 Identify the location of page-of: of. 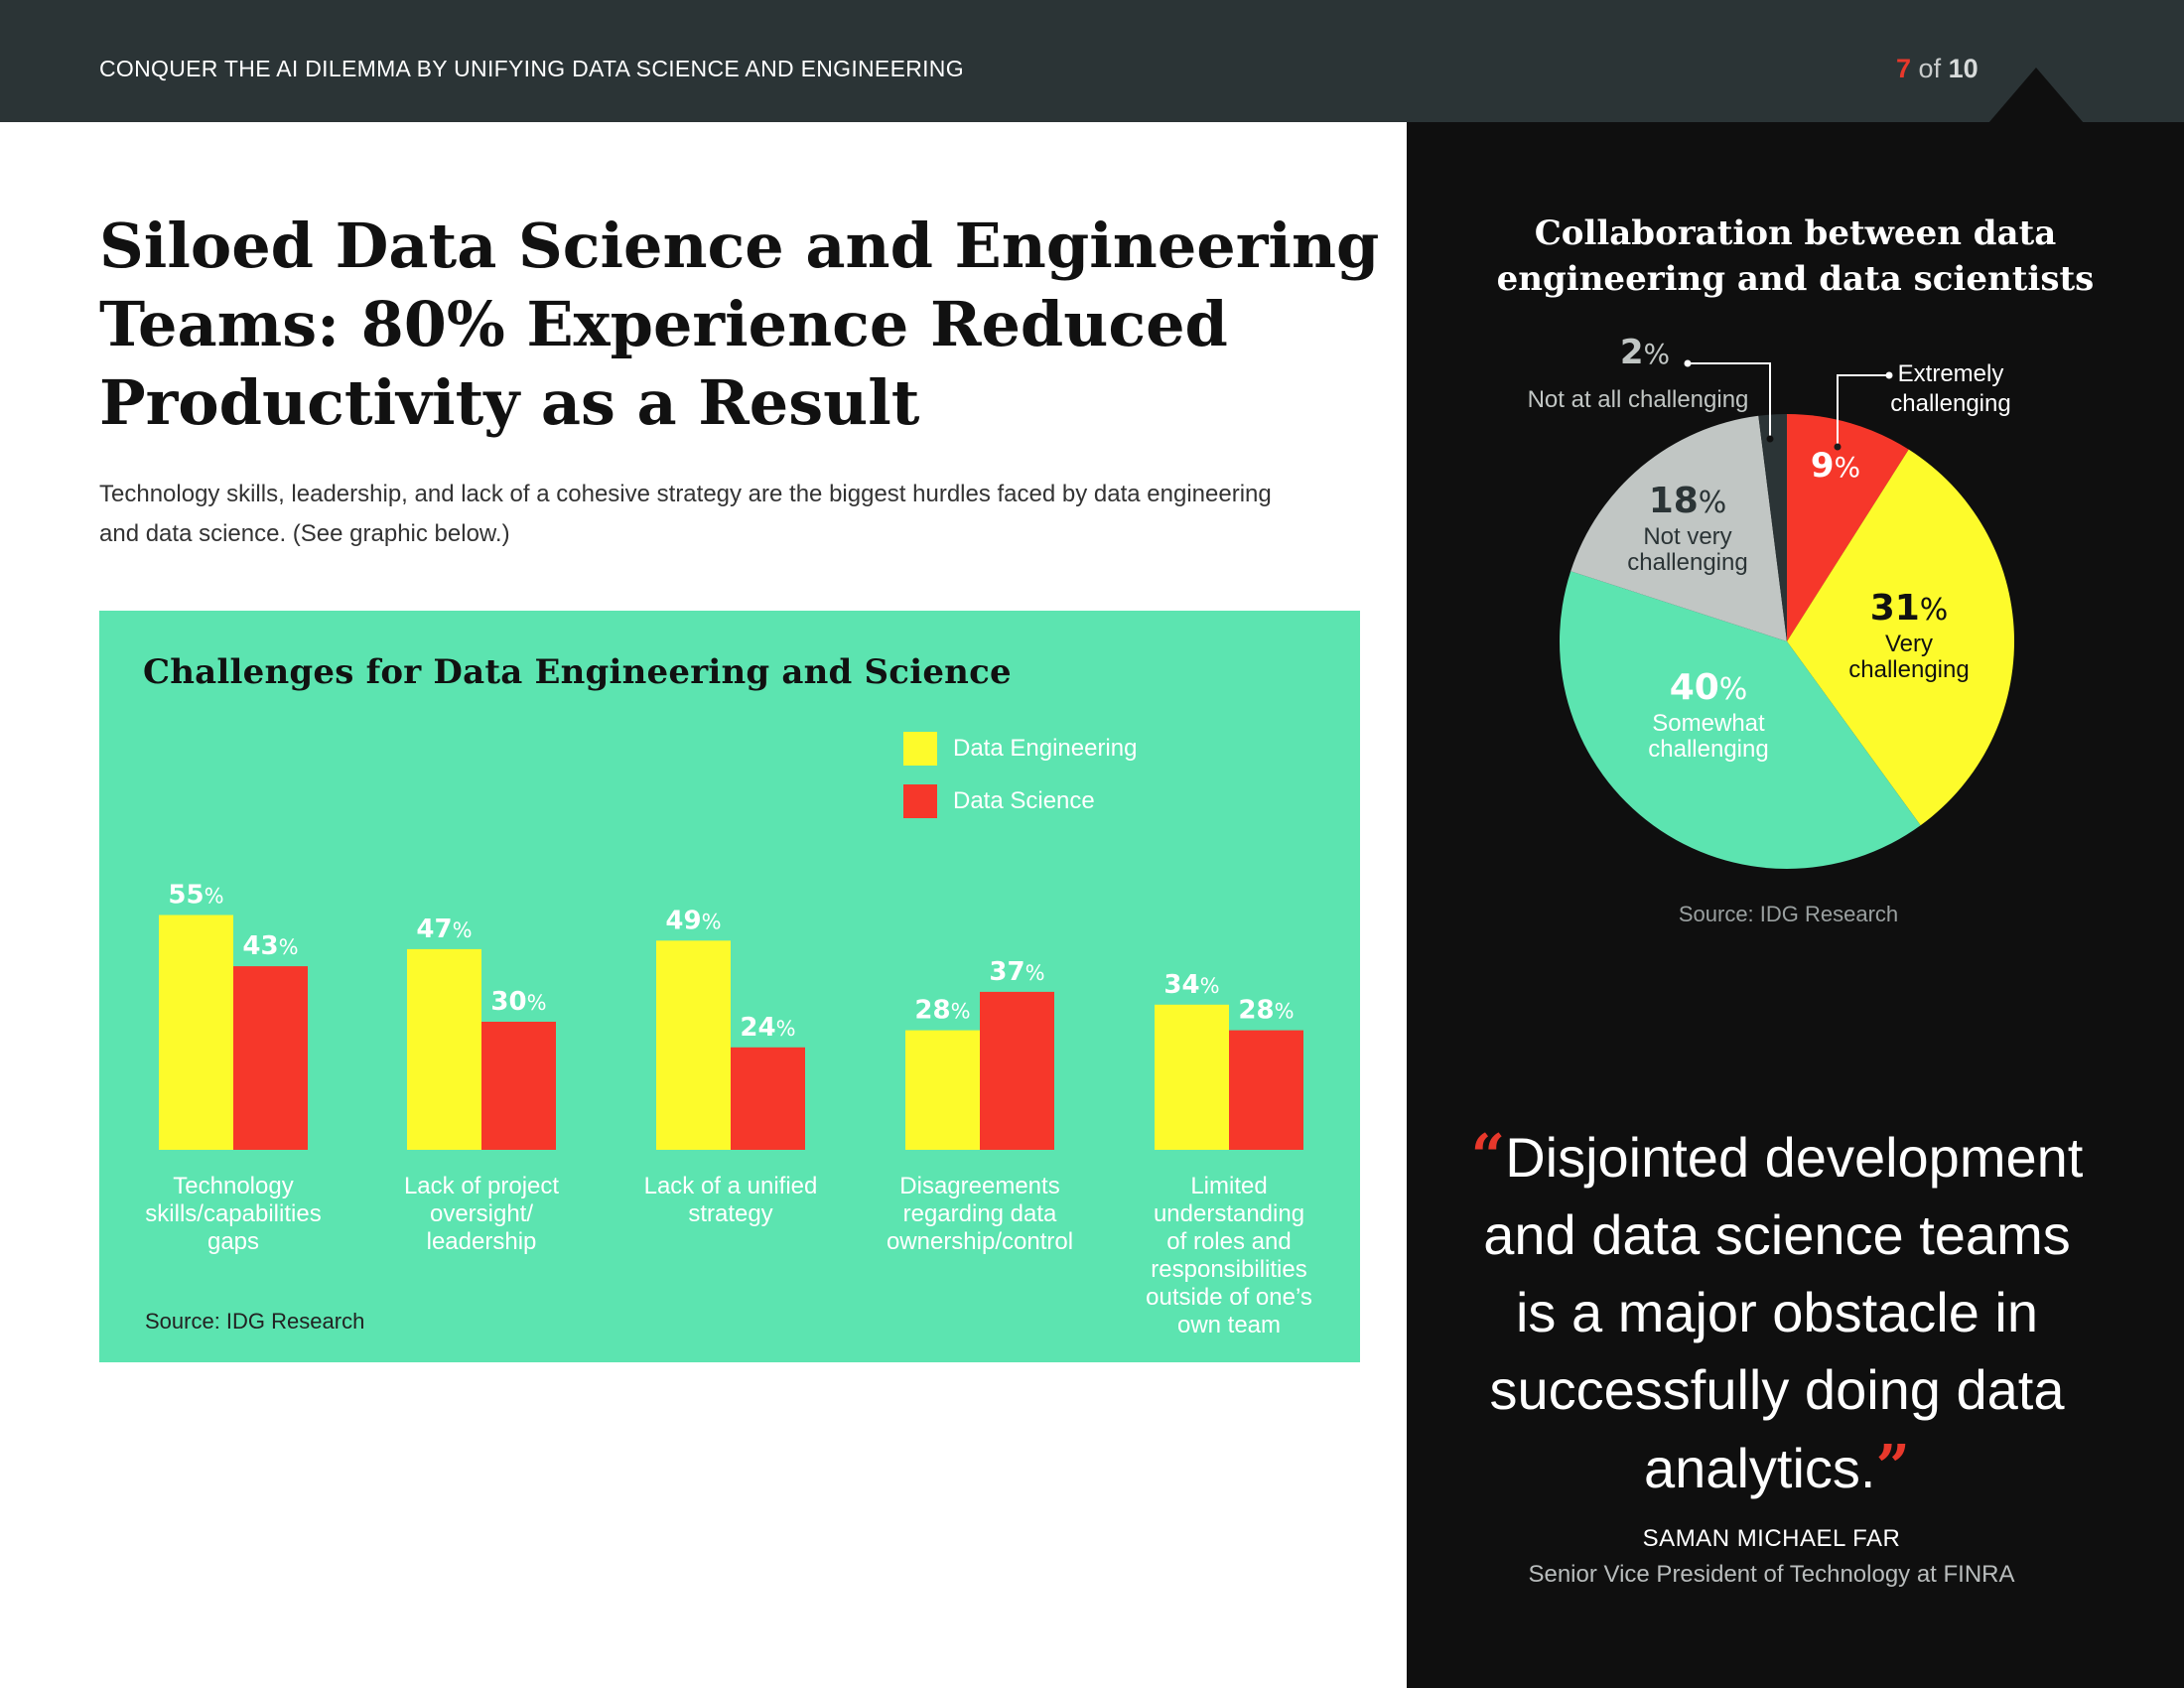
(1930, 68).